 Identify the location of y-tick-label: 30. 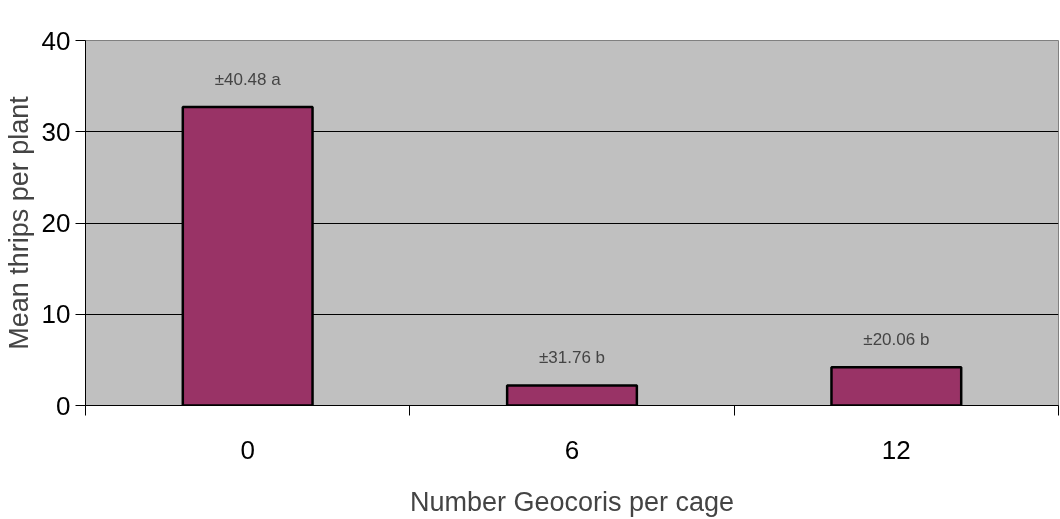
(56, 131).